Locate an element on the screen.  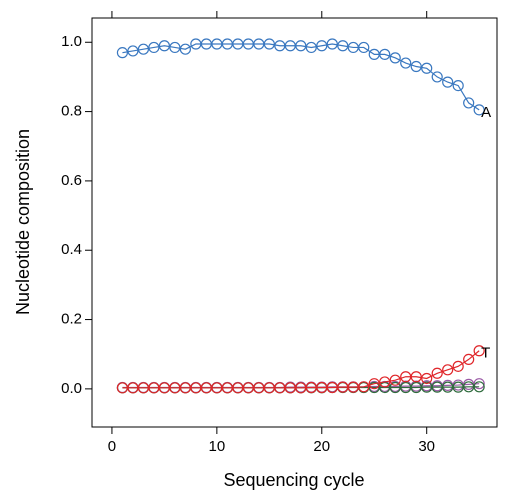
x-tick-label: 30 is located at coordinates (426, 446).